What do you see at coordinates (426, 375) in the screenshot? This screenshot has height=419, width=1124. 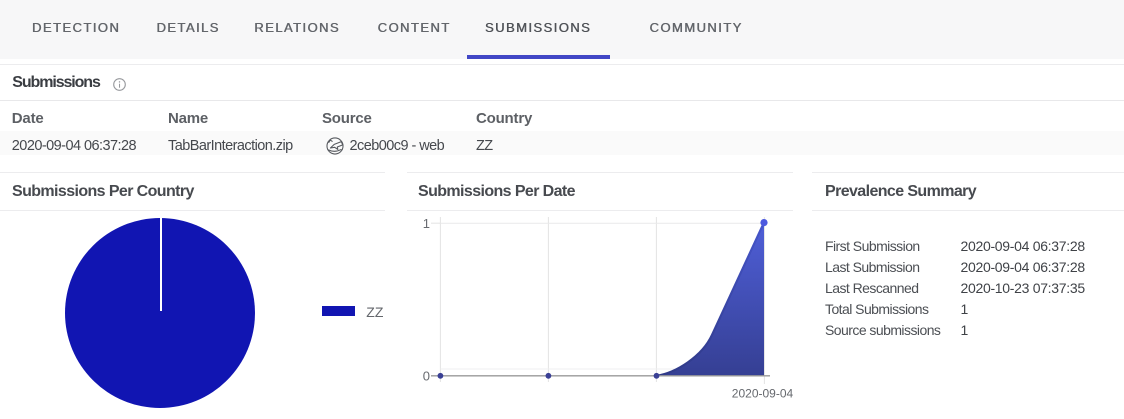 I see `svg-text: 0` at bounding box center [426, 375].